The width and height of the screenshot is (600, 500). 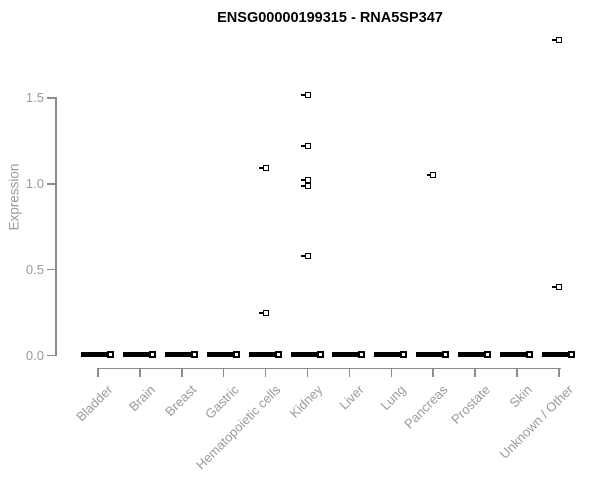 What do you see at coordinates (306, 401) in the screenshot?
I see `x-tick-label: Kidney` at bounding box center [306, 401].